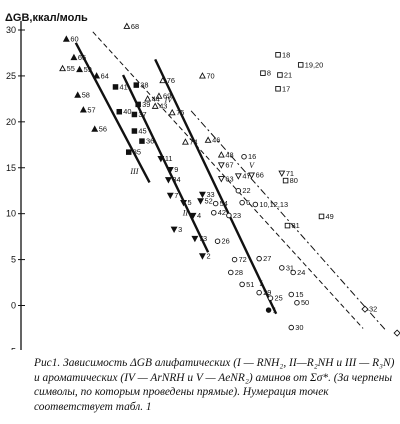 This screenshot has width=400, height=424. I want to click on point-label: 68, so click(135, 26).